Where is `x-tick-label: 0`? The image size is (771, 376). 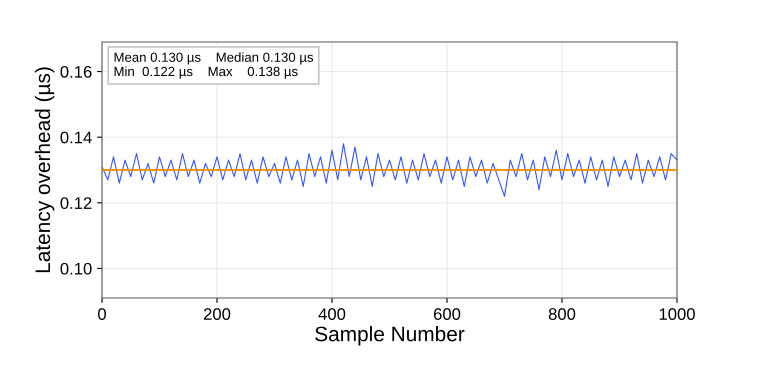 x-tick-label: 0 is located at coordinates (102, 314).